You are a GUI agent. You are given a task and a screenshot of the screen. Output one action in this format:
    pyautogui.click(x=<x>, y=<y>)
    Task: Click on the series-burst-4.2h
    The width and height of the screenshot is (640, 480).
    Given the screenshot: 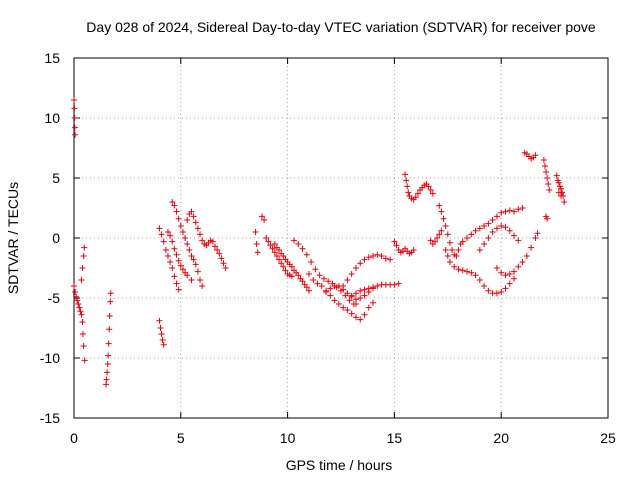 What is the action you would take?
    pyautogui.click(x=161, y=332)
    